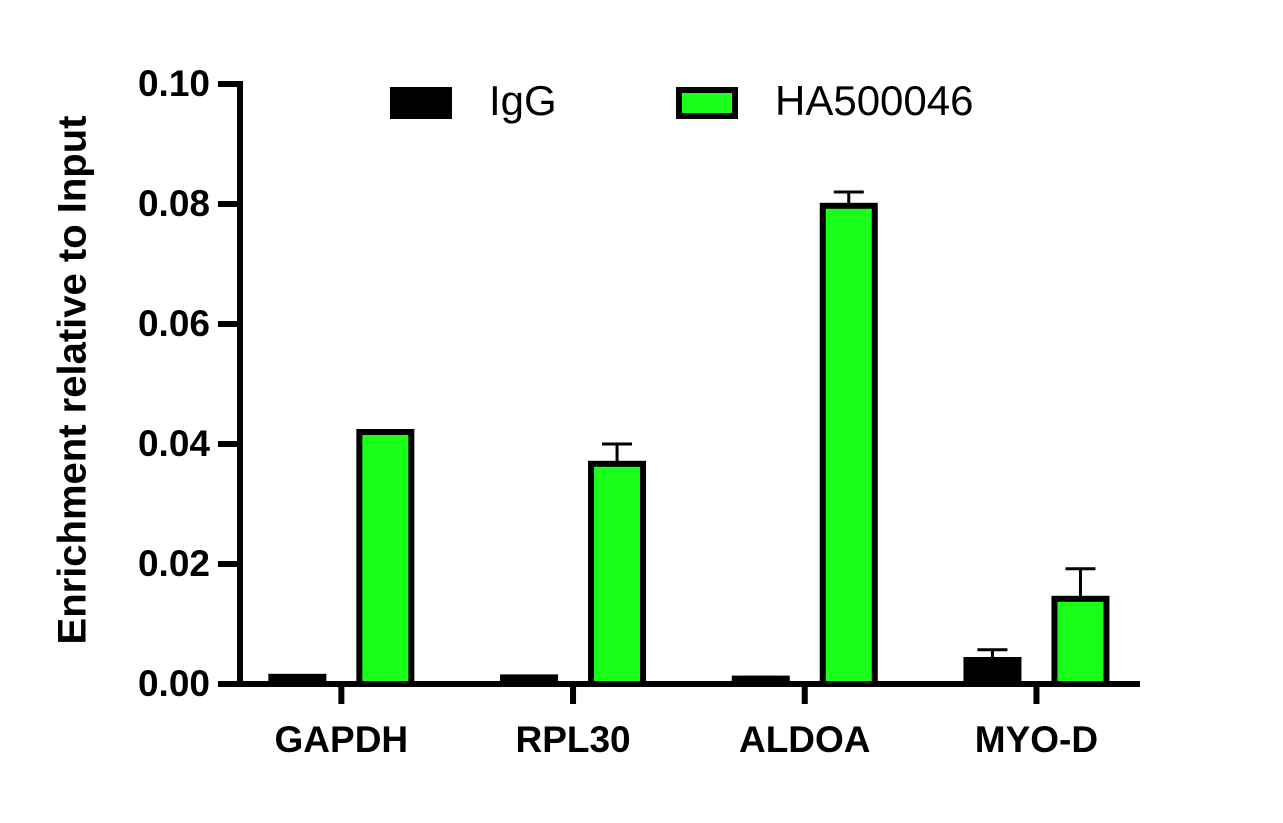 This screenshot has height=823, width=1283. Describe the element at coordinates (342, 739) in the screenshot. I see `x-tick-label: GAPDH` at that location.